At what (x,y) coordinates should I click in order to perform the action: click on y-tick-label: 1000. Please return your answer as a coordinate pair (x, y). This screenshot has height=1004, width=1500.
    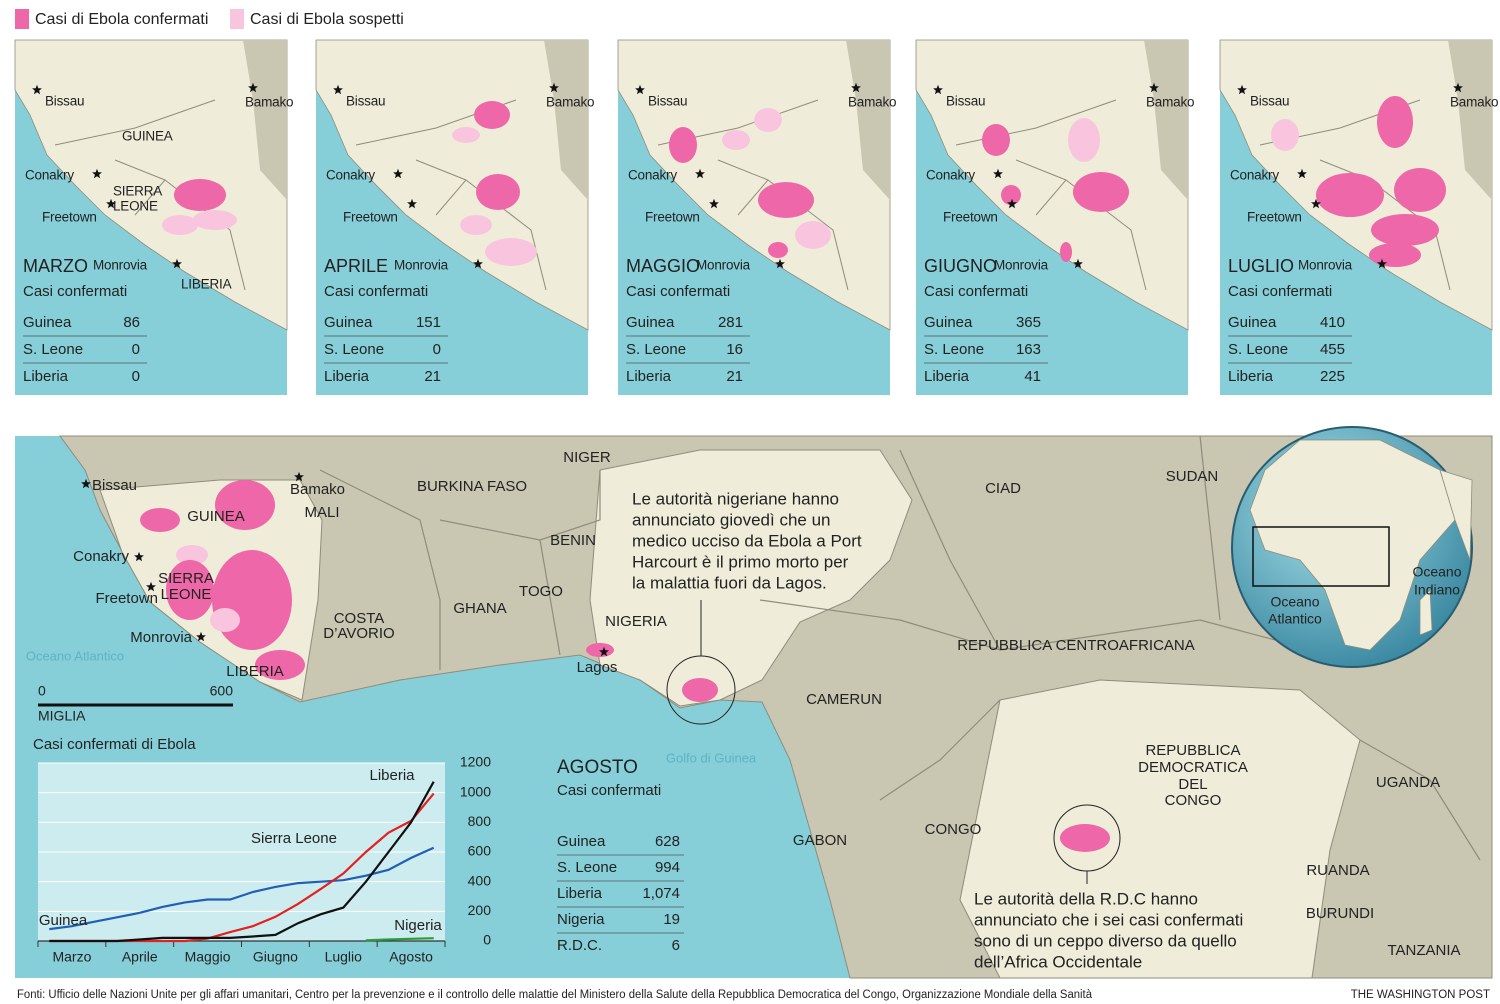
    Looking at the image, I should click on (475, 791).